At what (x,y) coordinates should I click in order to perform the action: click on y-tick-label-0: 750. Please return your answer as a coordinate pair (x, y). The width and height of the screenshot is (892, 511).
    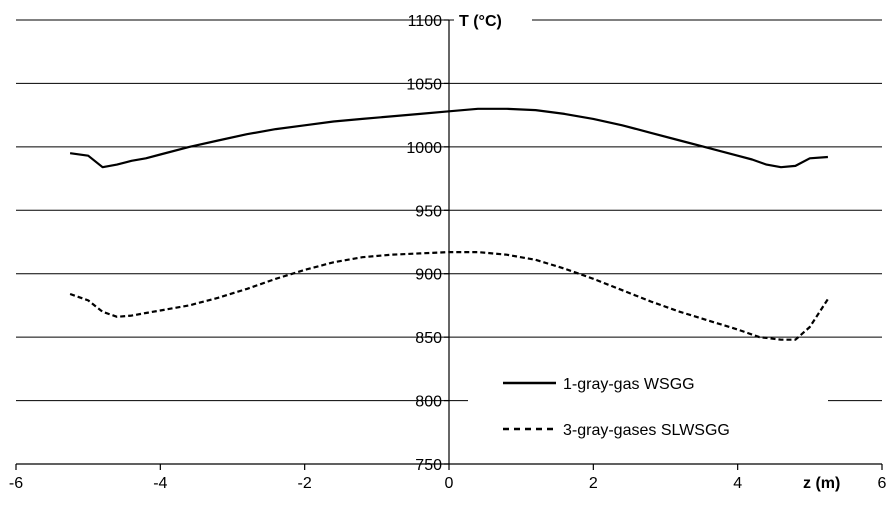
    Looking at the image, I should click on (428, 465).